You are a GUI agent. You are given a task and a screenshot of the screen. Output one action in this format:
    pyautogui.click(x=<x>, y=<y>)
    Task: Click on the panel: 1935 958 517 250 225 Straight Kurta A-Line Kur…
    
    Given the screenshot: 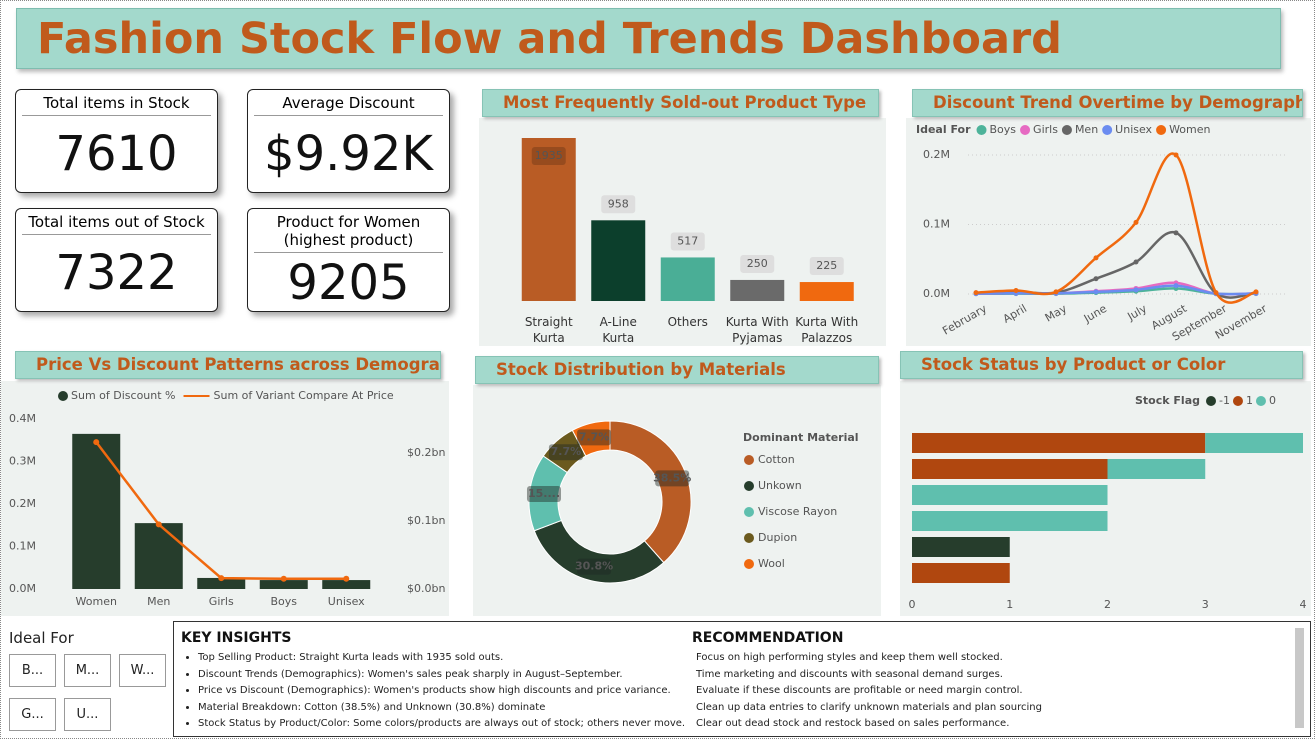 What is the action you would take?
    pyautogui.click(x=682, y=232)
    